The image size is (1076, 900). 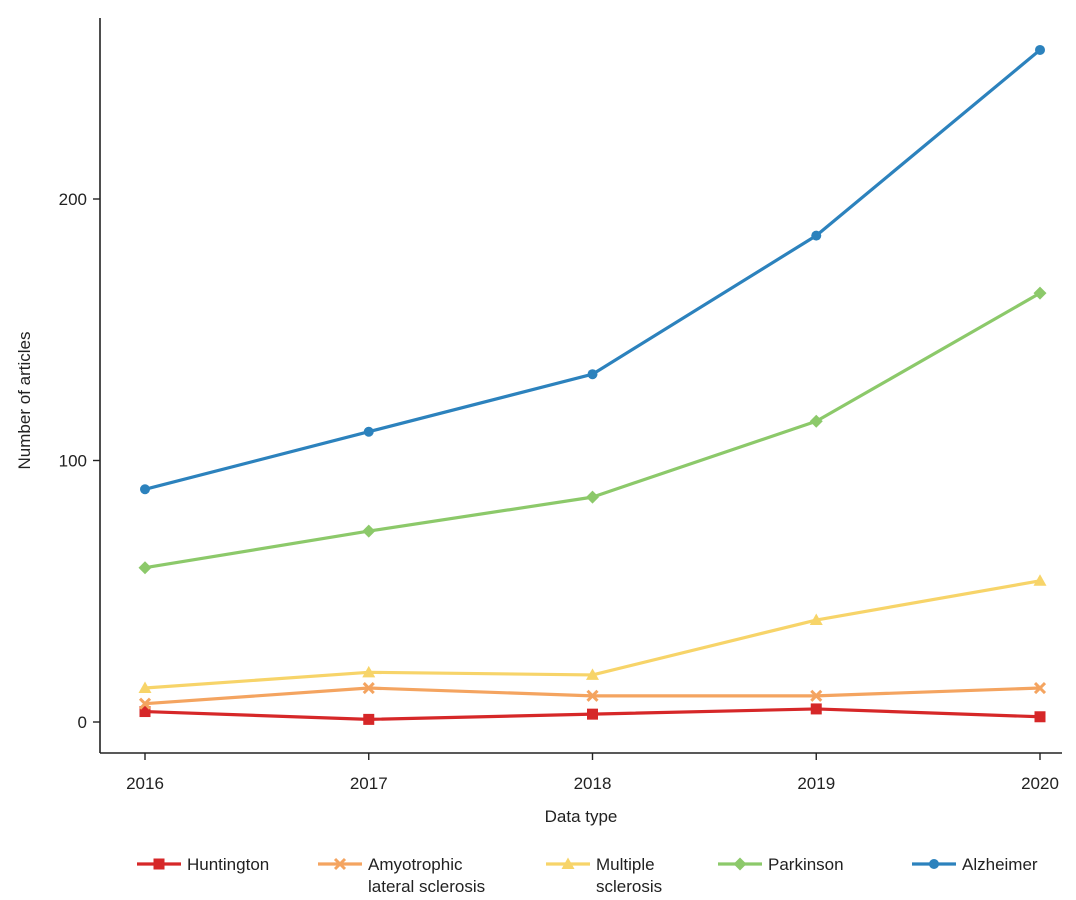 I want to click on y-axis-title: Number of articles, so click(x=24, y=401).